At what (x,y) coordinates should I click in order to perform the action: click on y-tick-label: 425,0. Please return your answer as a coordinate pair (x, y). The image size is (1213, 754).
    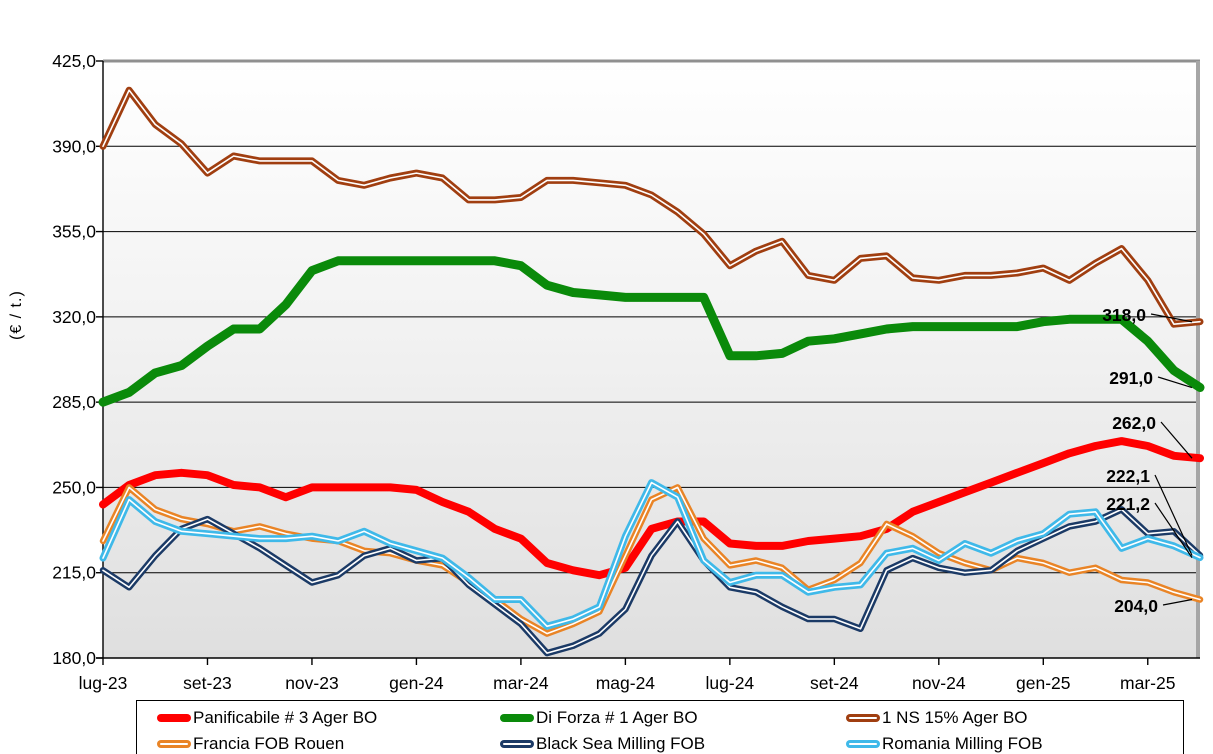
    Looking at the image, I should click on (74, 61).